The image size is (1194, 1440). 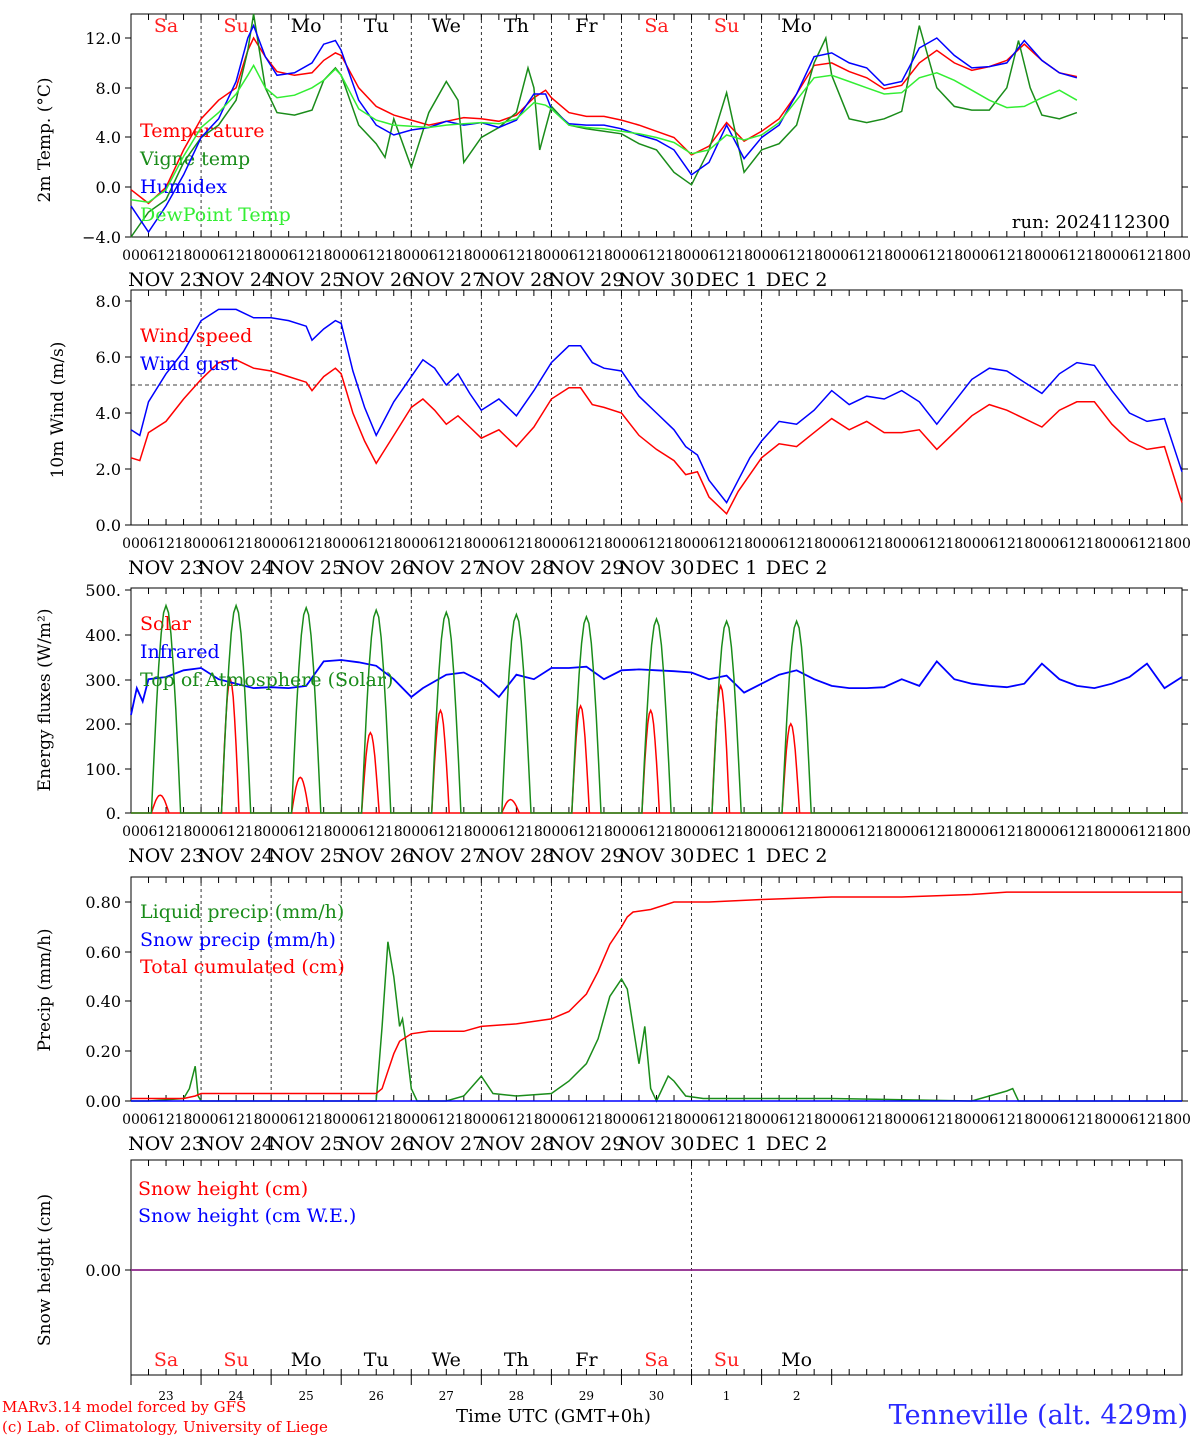 I want to click on legend-entry: Snow height (cm W.E.), so click(x=247, y=1216).